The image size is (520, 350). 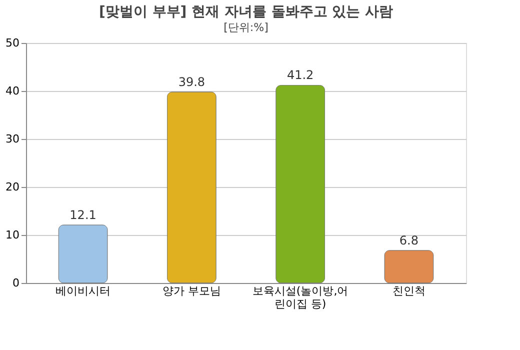 I want to click on data-label: 41.2, so click(x=300, y=75).